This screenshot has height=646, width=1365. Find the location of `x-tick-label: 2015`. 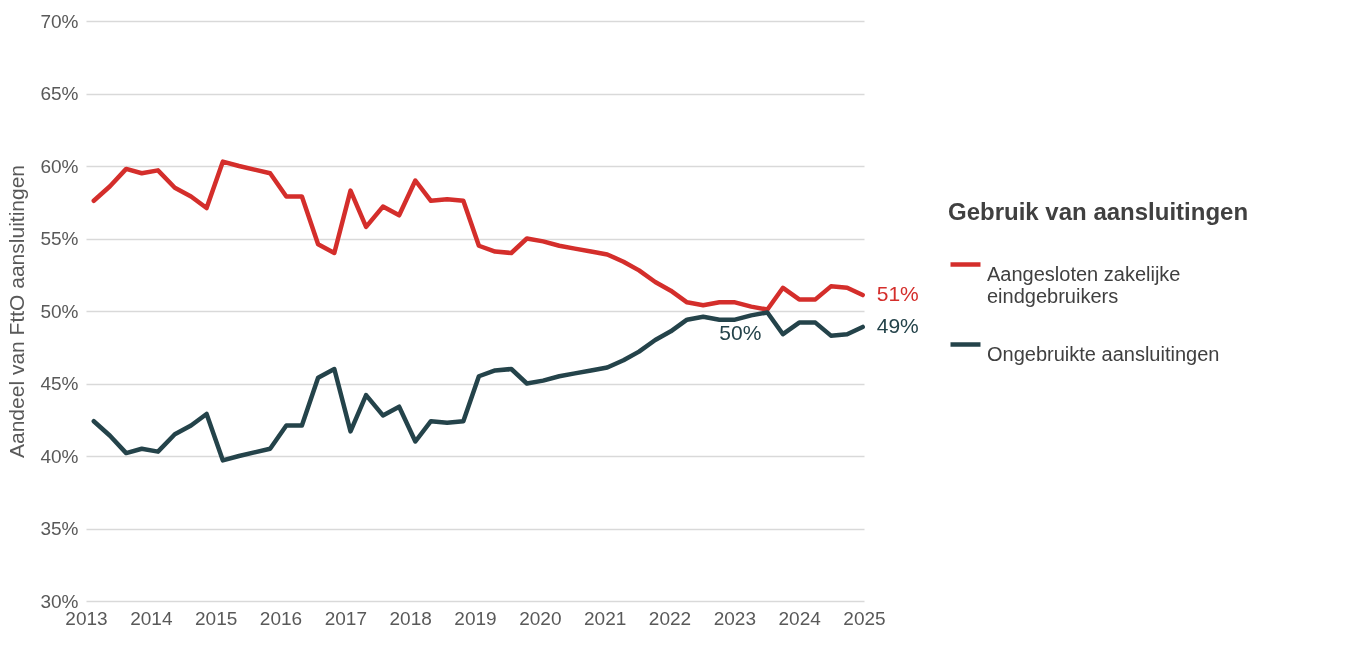

x-tick-label: 2015 is located at coordinates (216, 618).